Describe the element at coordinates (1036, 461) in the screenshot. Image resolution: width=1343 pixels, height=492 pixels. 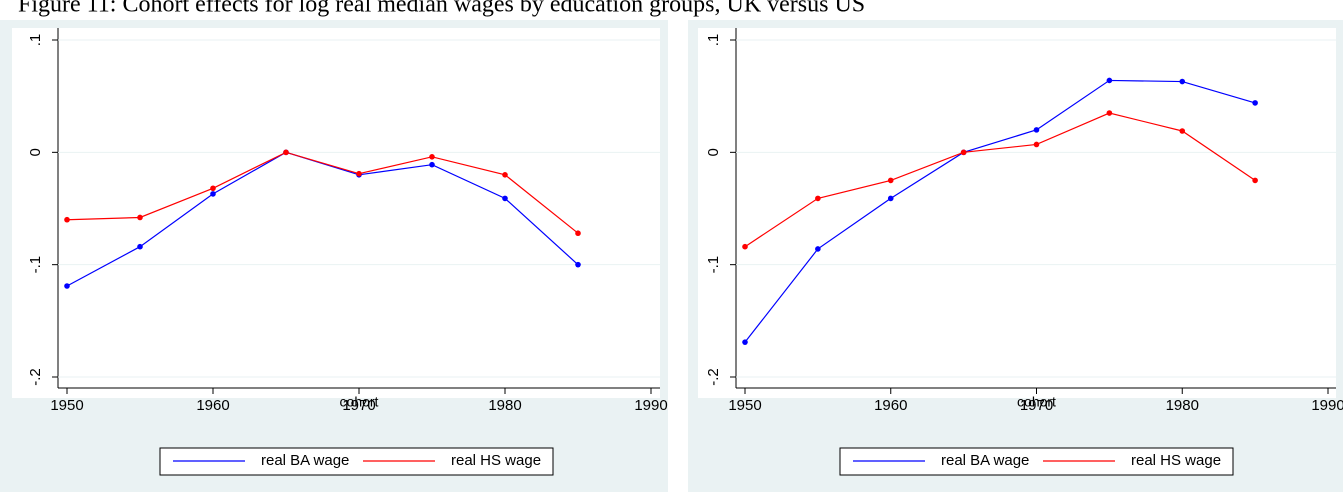
I see `legend-box` at that location.